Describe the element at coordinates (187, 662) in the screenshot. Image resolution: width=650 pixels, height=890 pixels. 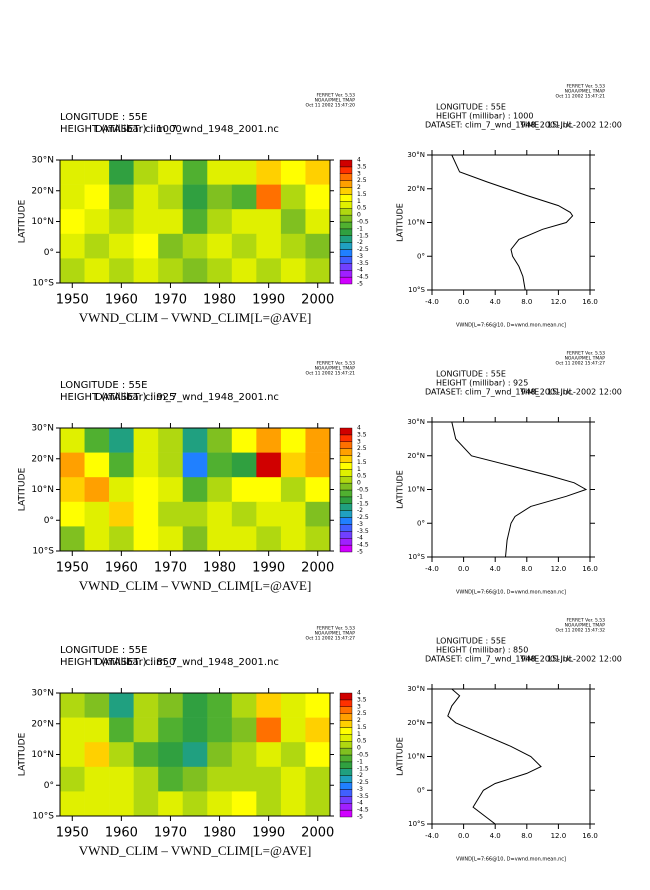
I see `dataset: DATASET: clim_7_wnd_1948_2001.nc` at that location.